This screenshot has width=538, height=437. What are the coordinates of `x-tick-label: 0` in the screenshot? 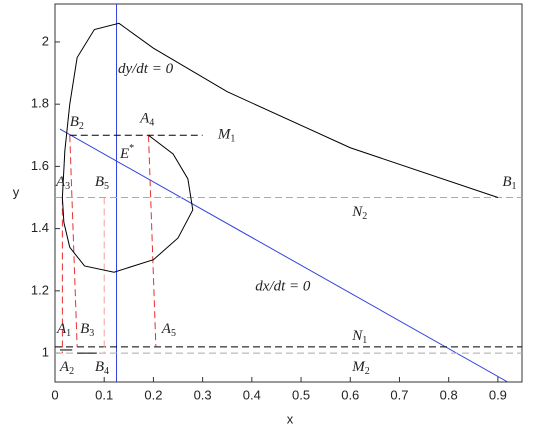 It's located at (54, 394).